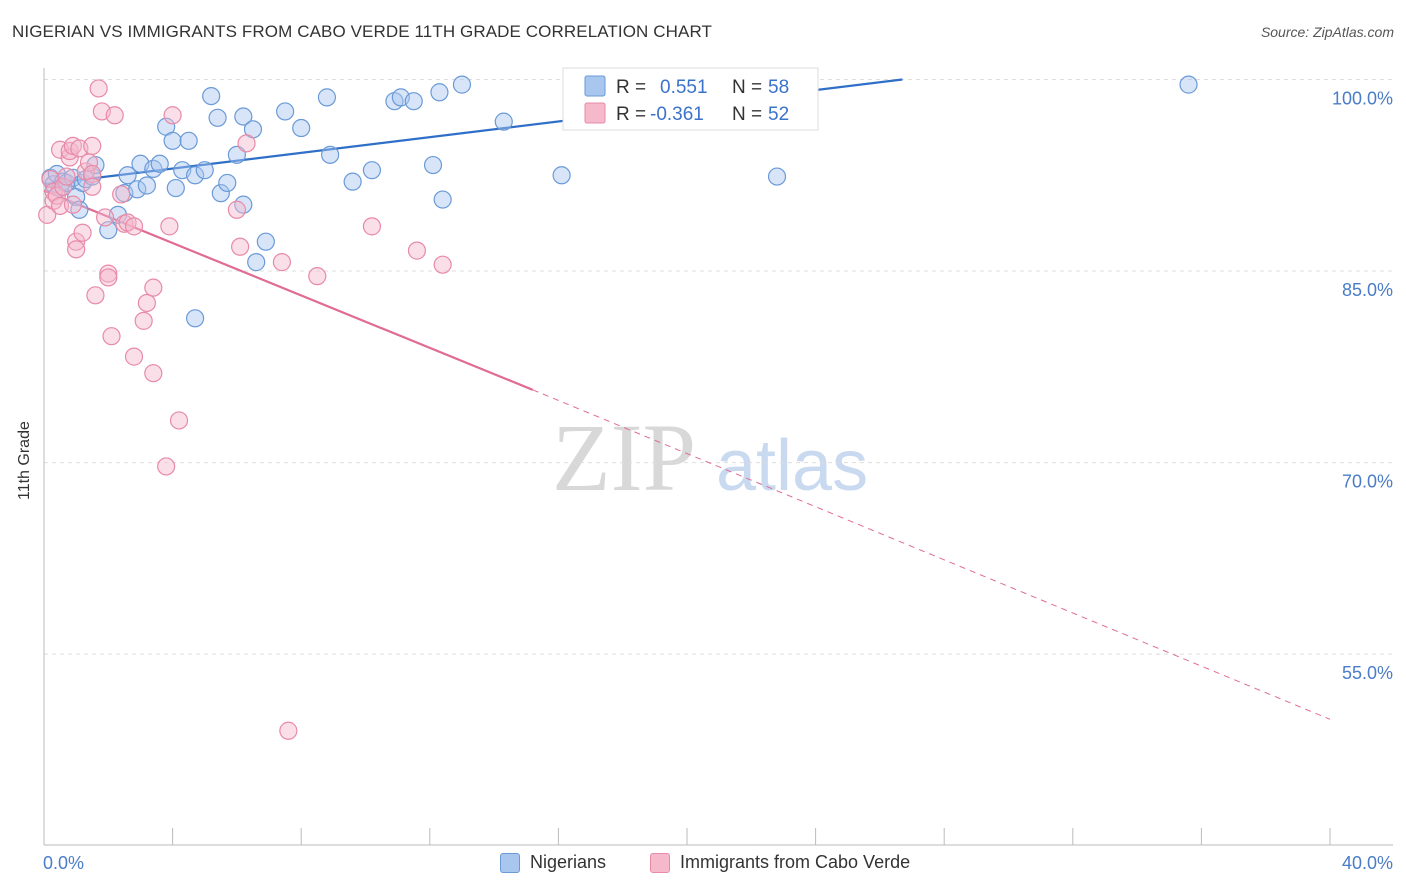 Image resolution: width=1406 pixels, height=892 pixels. Describe the element at coordinates (795, 862) in the screenshot. I see `legend-label-cabo-verde: Immigrants from Cabo Verde` at that location.